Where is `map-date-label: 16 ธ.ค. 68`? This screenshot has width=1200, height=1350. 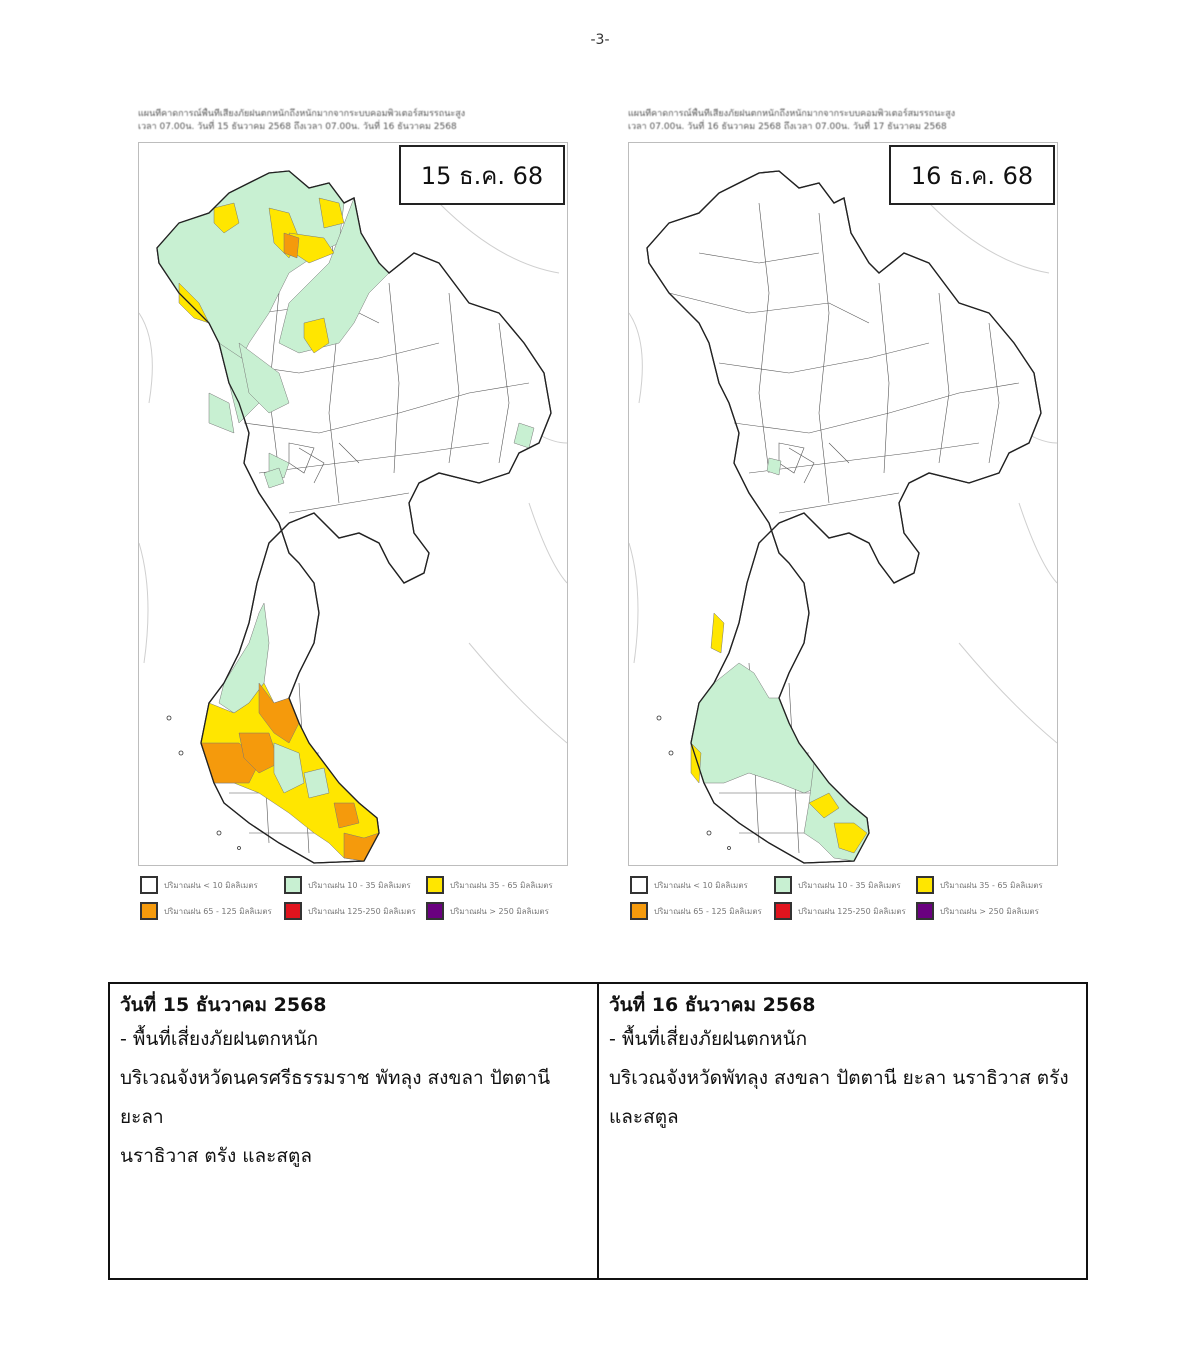 map-date-label: 16 ธ.ค. 68 is located at coordinates (972, 175).